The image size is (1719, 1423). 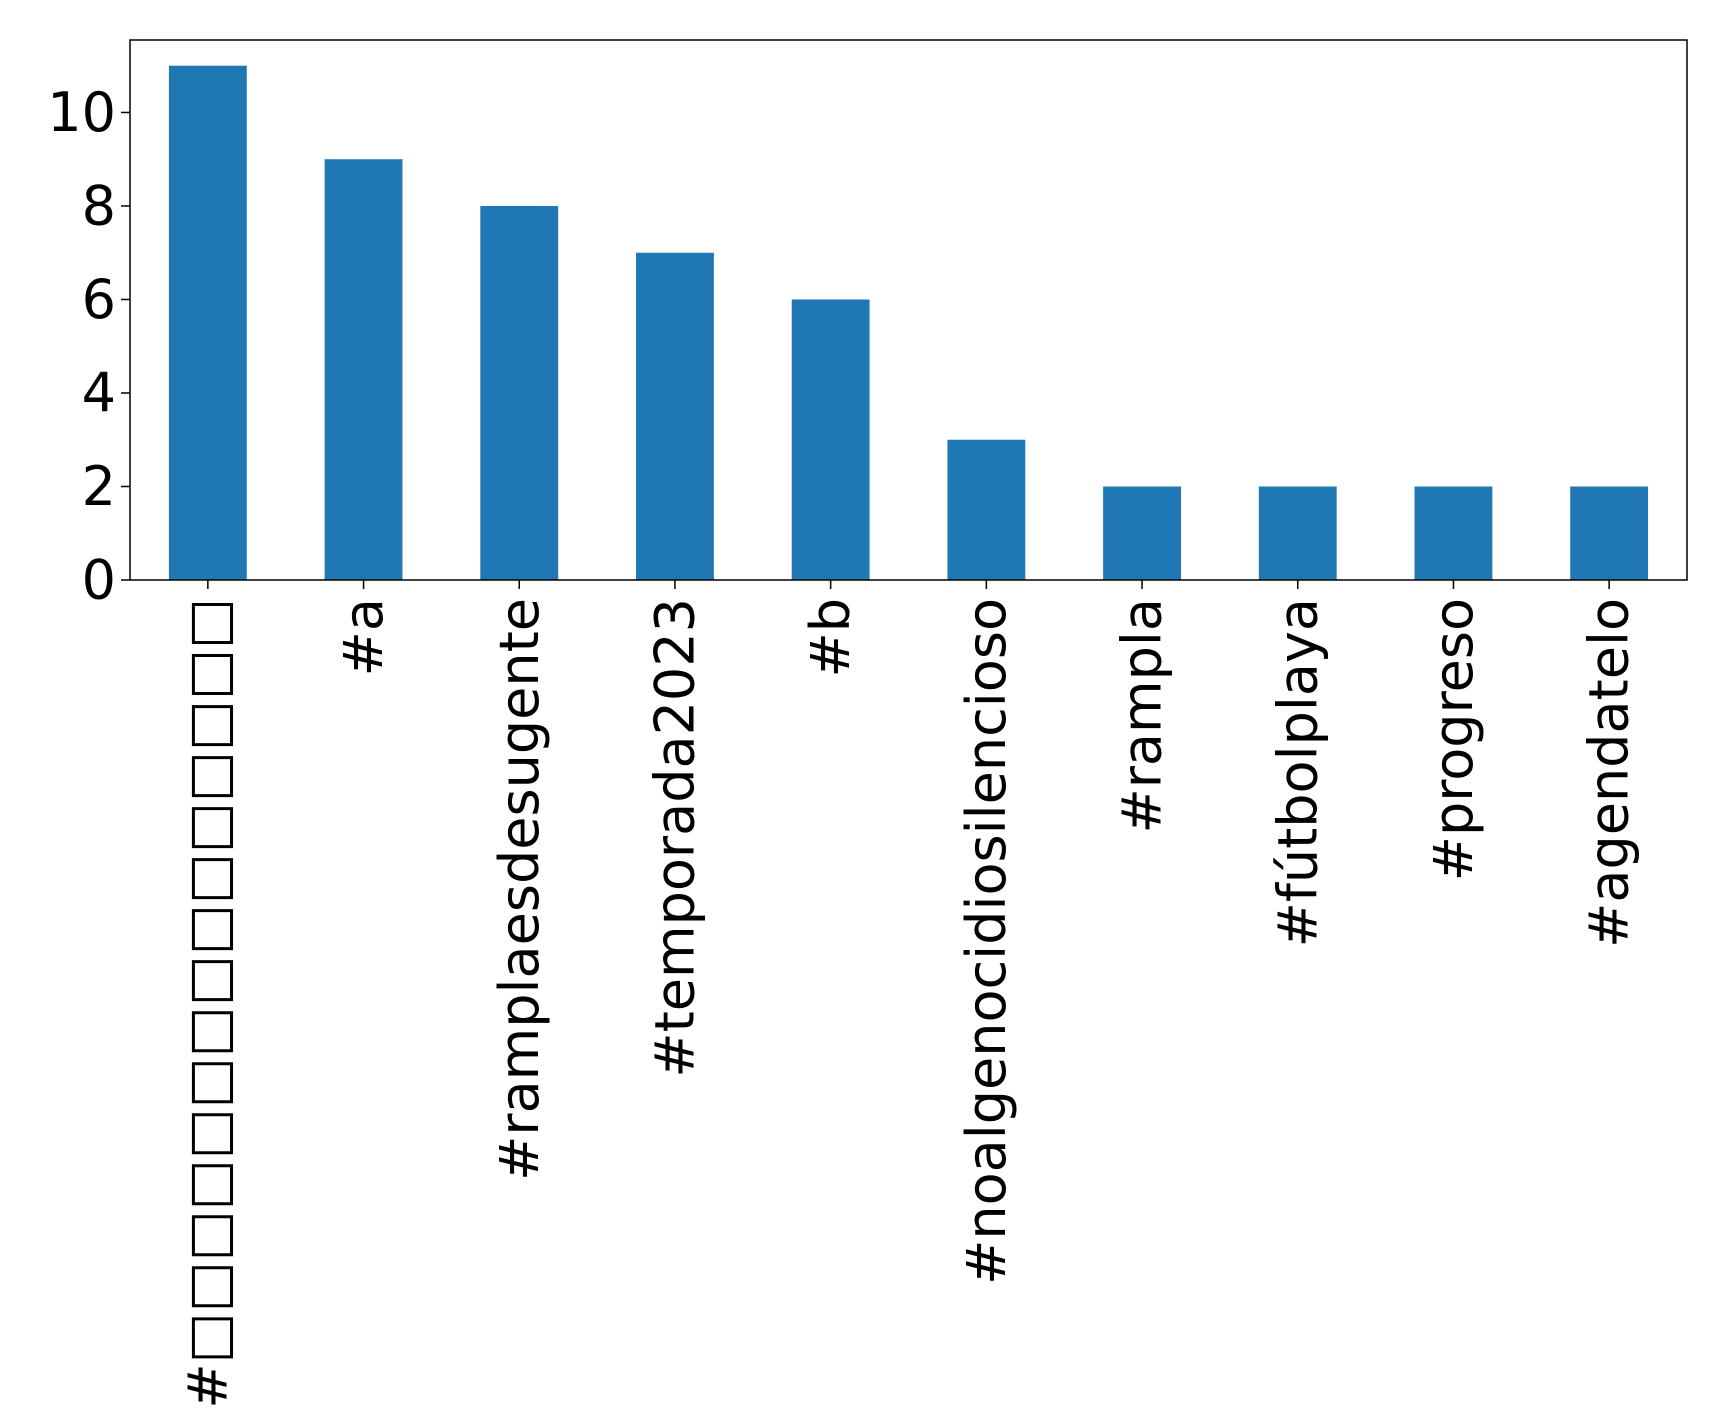 I want to click on x-tick-label-7: #fútbolplaya, so click(x=1297, y=772).